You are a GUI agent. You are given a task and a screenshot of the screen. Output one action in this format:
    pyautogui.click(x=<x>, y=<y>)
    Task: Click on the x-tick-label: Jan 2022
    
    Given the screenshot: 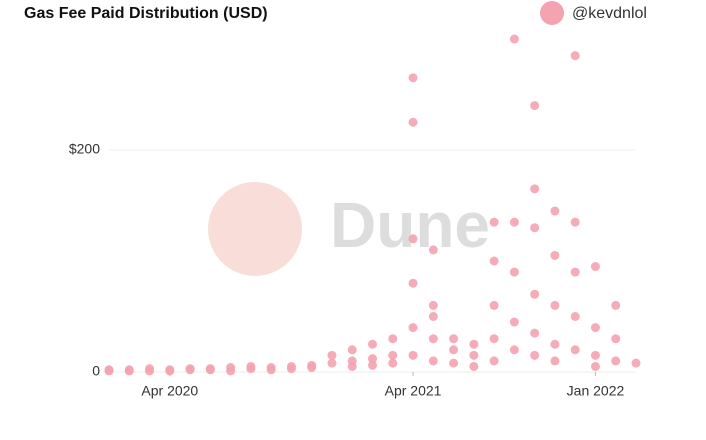 What is the action you would take?
    pyautogui.click(x=596, y=391)
    